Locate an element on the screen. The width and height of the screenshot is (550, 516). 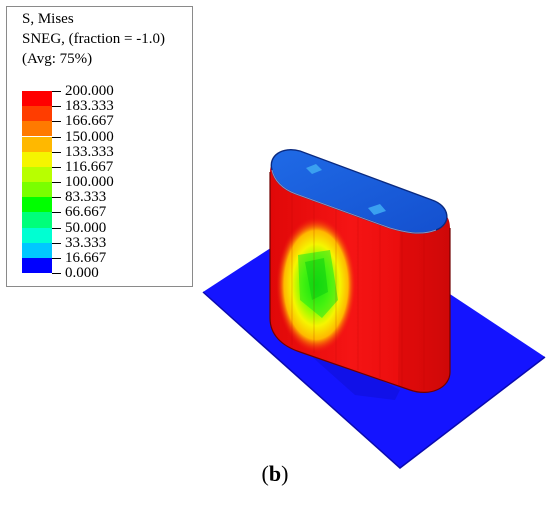
legend-color-scale is located at coordinates (37, 182).